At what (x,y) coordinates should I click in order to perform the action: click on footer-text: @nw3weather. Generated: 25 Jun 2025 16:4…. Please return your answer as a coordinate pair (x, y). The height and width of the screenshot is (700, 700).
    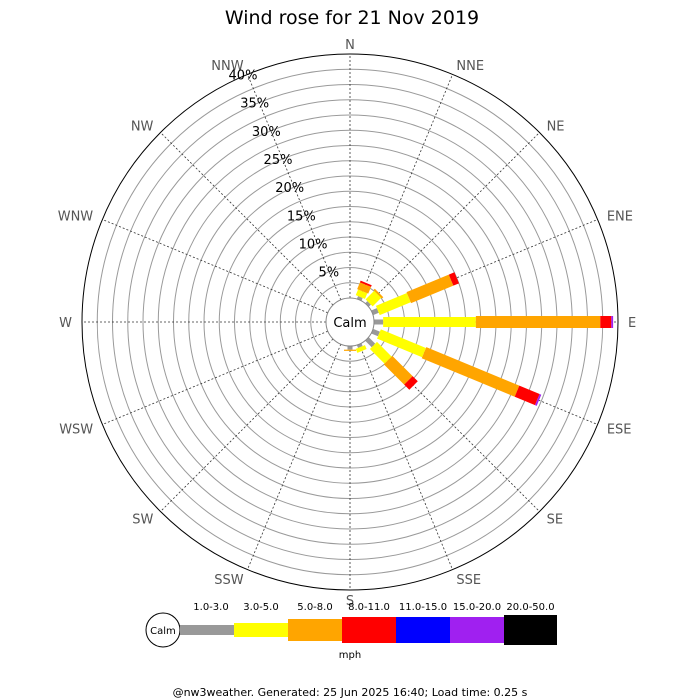
    Looking at the image, I should click on (350, 692).